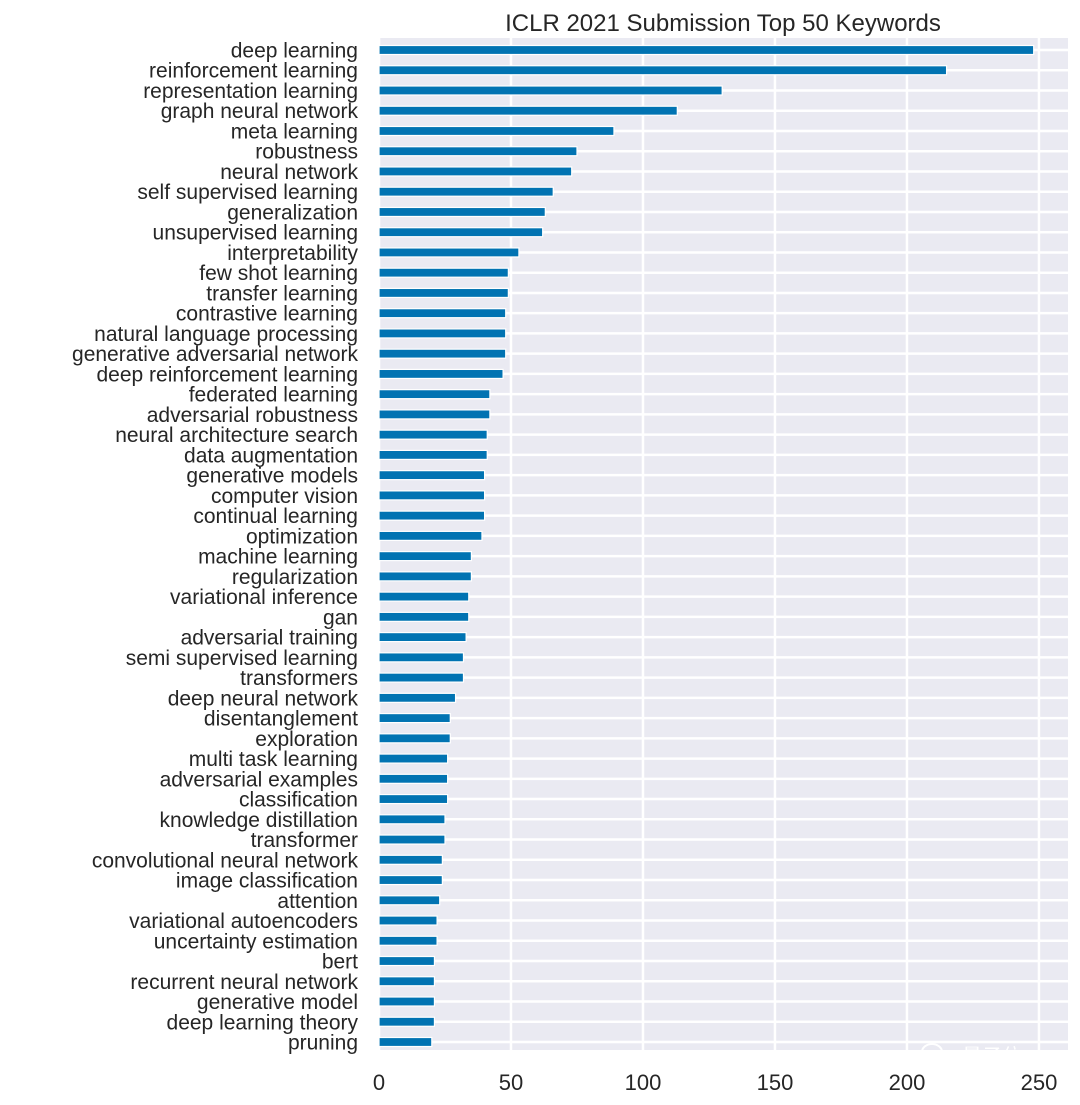  Describe the element at coordinates (723, 23) in the screenshot. I see `chart-title: ICLR 2021 Submission Top 50 Keywords` at that location.